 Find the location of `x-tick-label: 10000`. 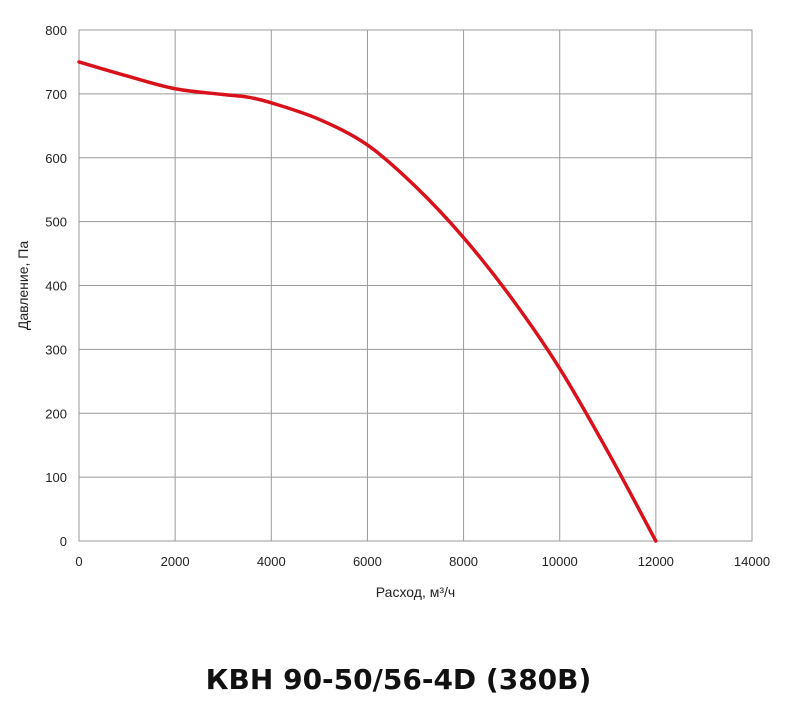

x-tick-label: 10000 is located at coordinates (560, 561).